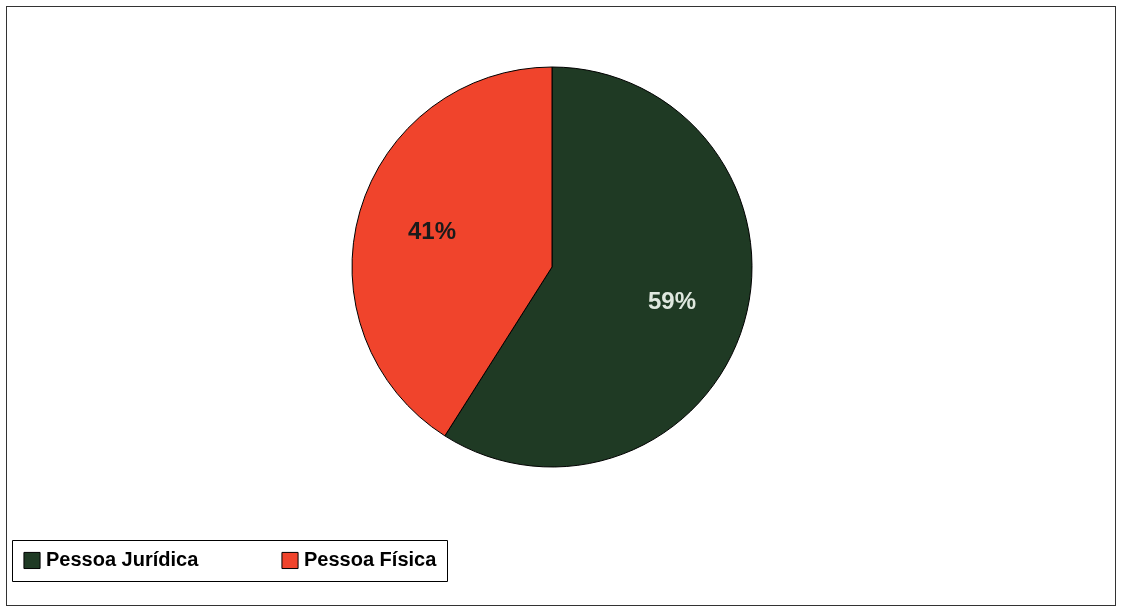 The image size is (1125, 614). Describe the element at coordinates (672, 300) in the screenshot. I see `data-label: 59%` at that location.